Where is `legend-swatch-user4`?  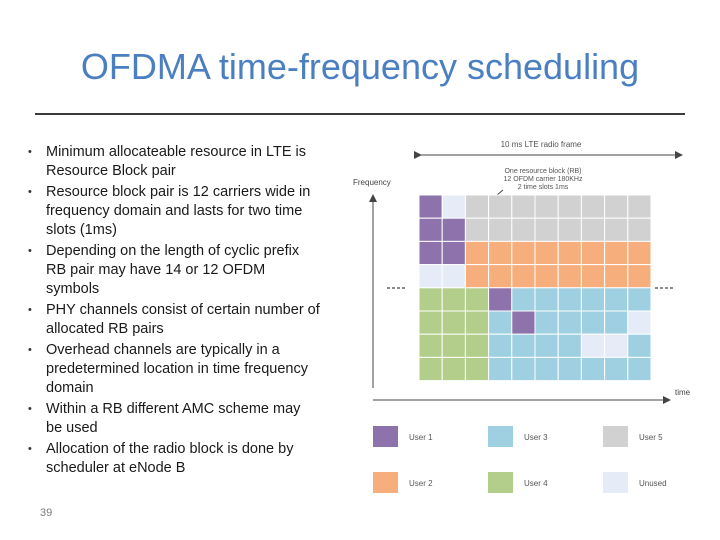
legend-swatch-user4 is located at coordinates (500, 482).